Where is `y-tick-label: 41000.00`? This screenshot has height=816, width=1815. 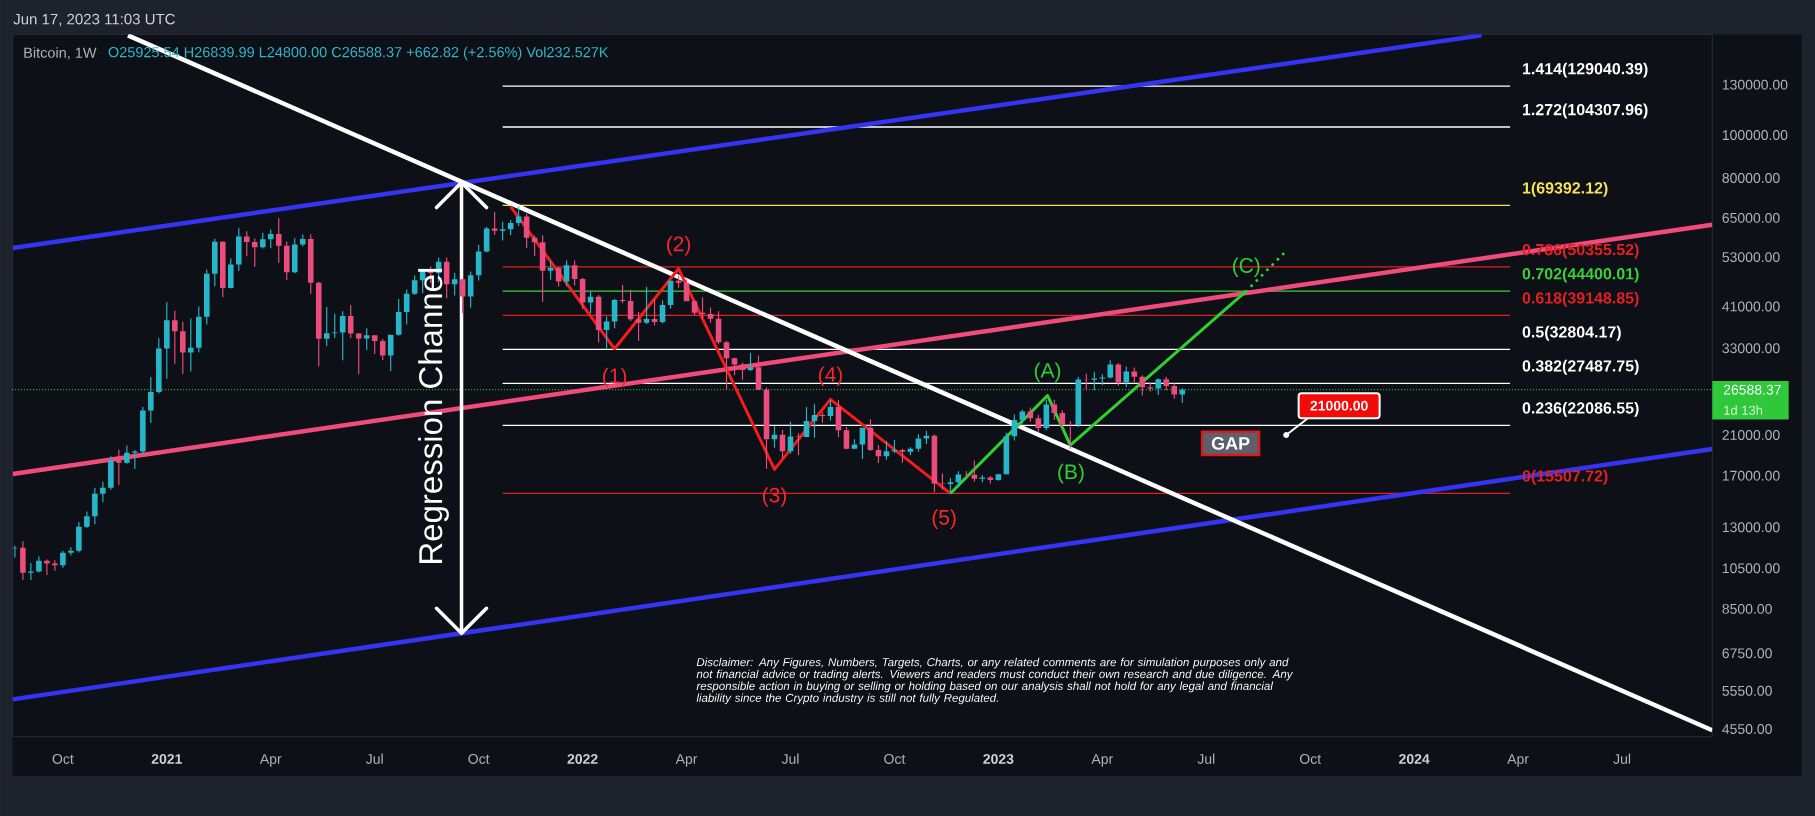 y-tick-label: 41000.00 is located at coordinates (1751, 306).